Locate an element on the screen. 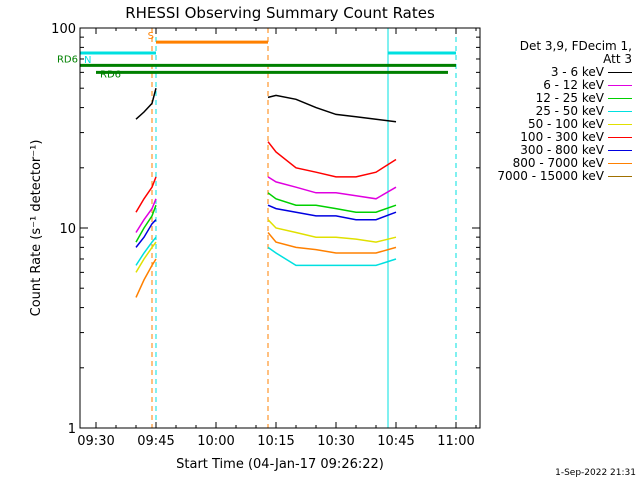  y-tick-label: 10 is located at coordinates (67, 229).